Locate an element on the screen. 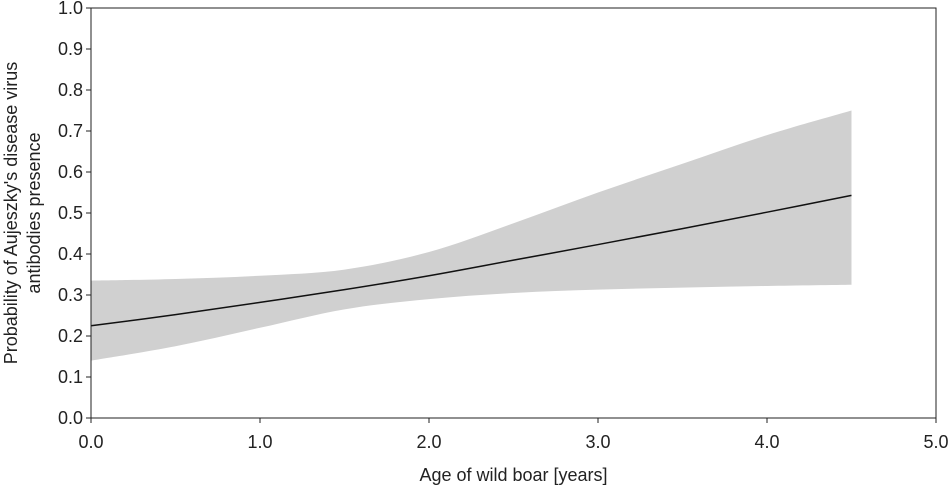 This screenshot has width=949, height=487. y-tick-label: 0.4 is located at coordinates (70, 254).